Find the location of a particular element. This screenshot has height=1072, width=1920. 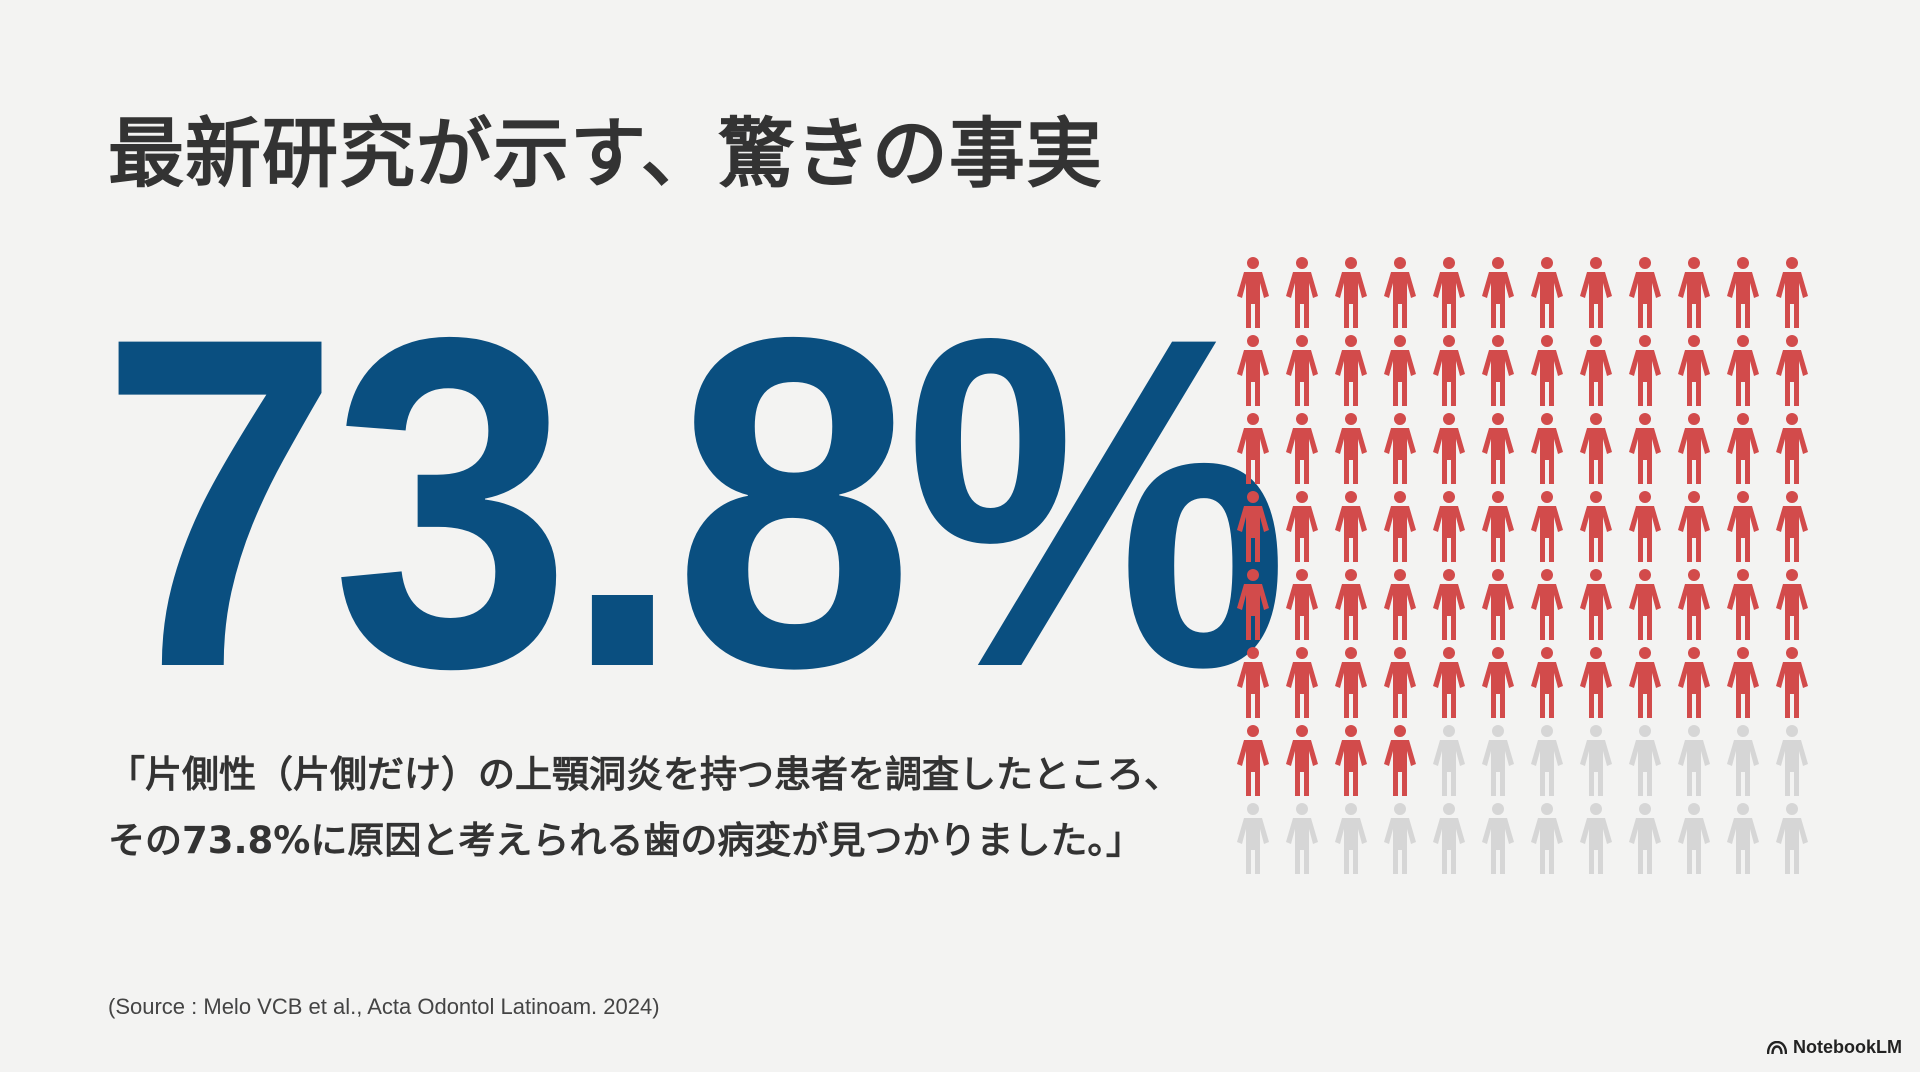

notebooklm-logo-icon is located at coordinates (1777, 1047).